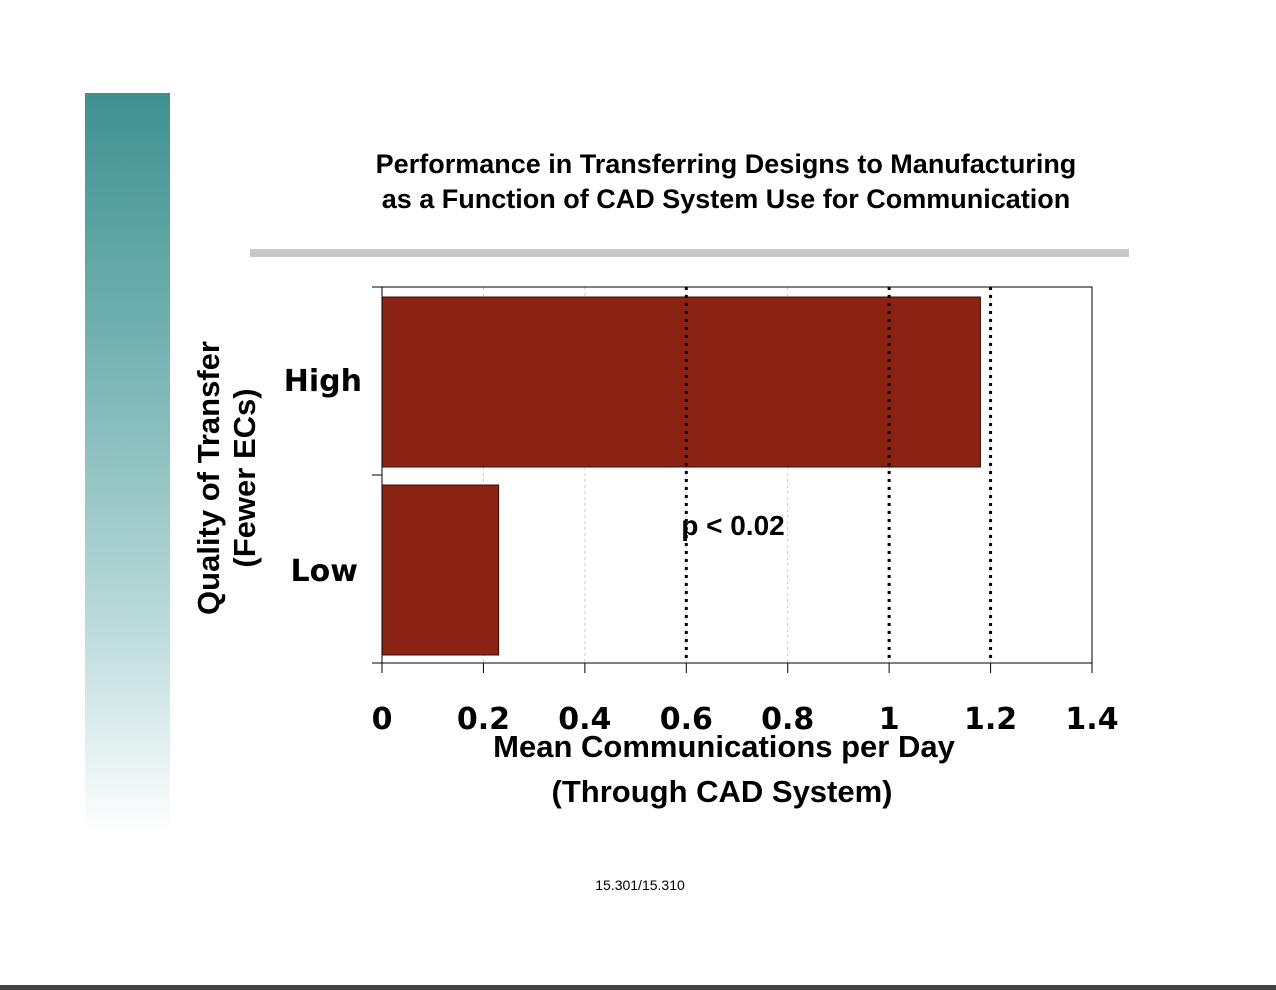 The height and width of the screenshot is (990, 1276). What do you see at coordinates (382, 719) in the screenshot?
I see `x-tick-label-0: 0` at bounding box center [382, 719].